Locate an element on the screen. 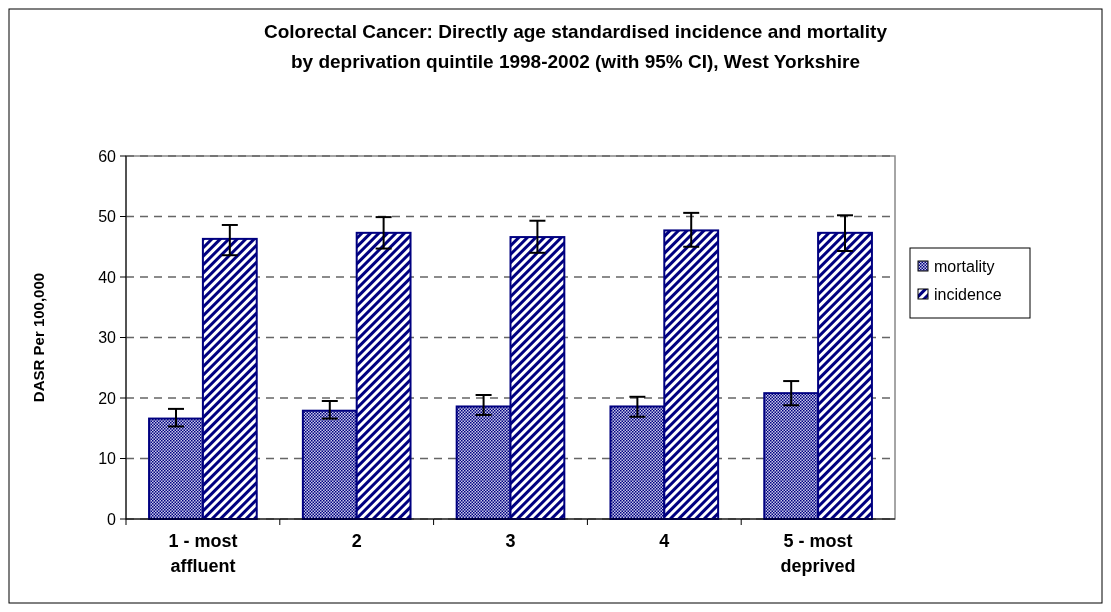  y-tick-label: 30 is located at coordinates (107, 338).